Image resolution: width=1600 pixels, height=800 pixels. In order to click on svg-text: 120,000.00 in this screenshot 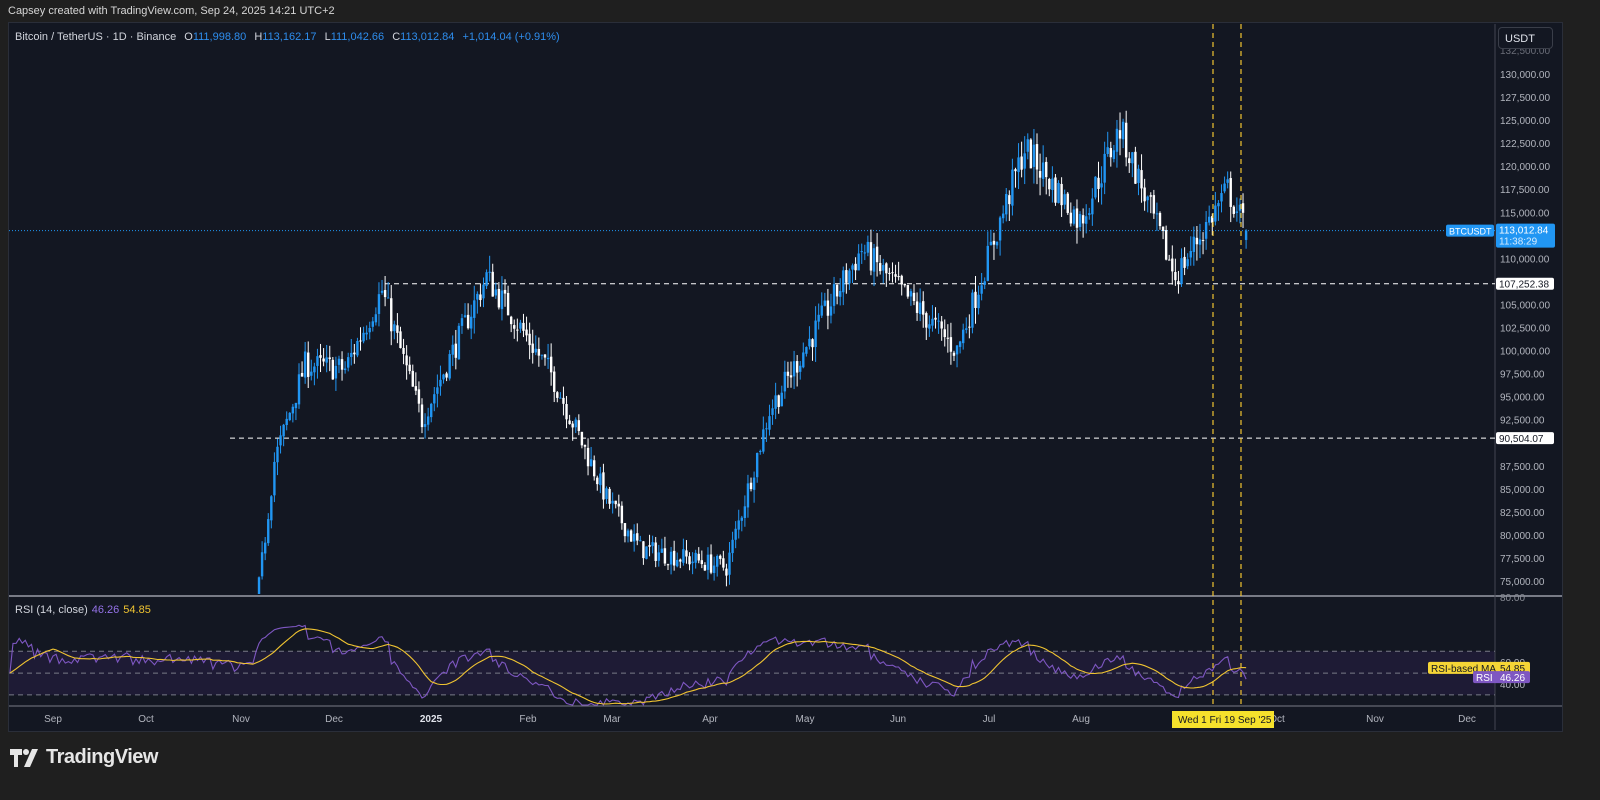, I will do `click(1525, 167)`.